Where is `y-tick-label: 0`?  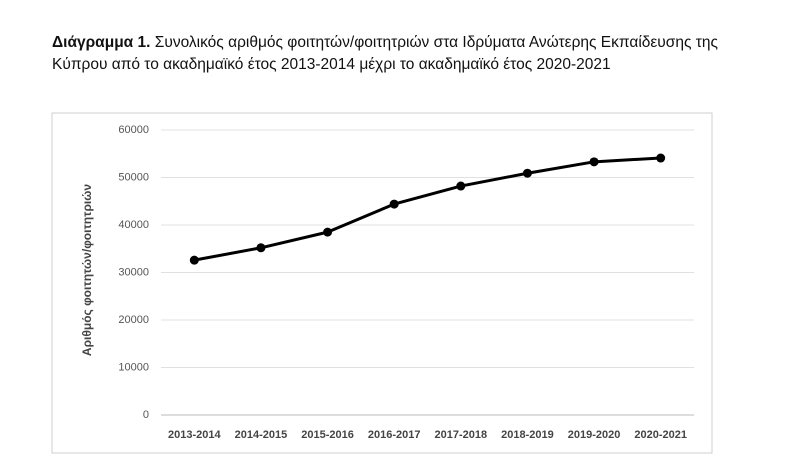
y-tick-label: 0 is located at coordinates (146, 415).